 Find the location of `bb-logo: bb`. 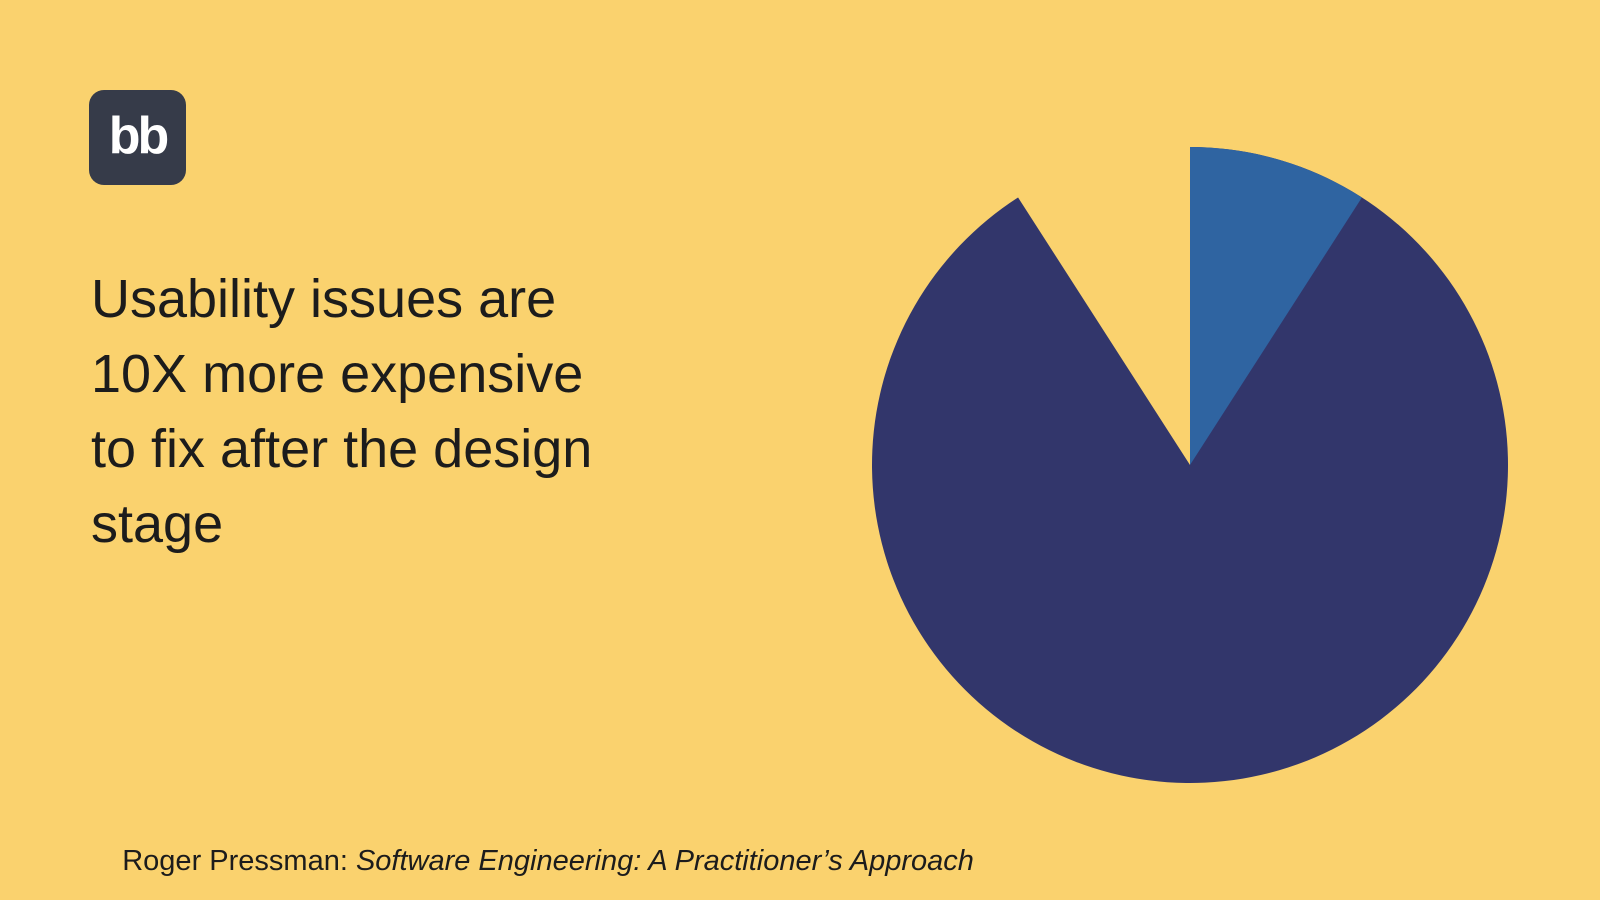

bb-logo: bb is located at coordinates (137, 137).